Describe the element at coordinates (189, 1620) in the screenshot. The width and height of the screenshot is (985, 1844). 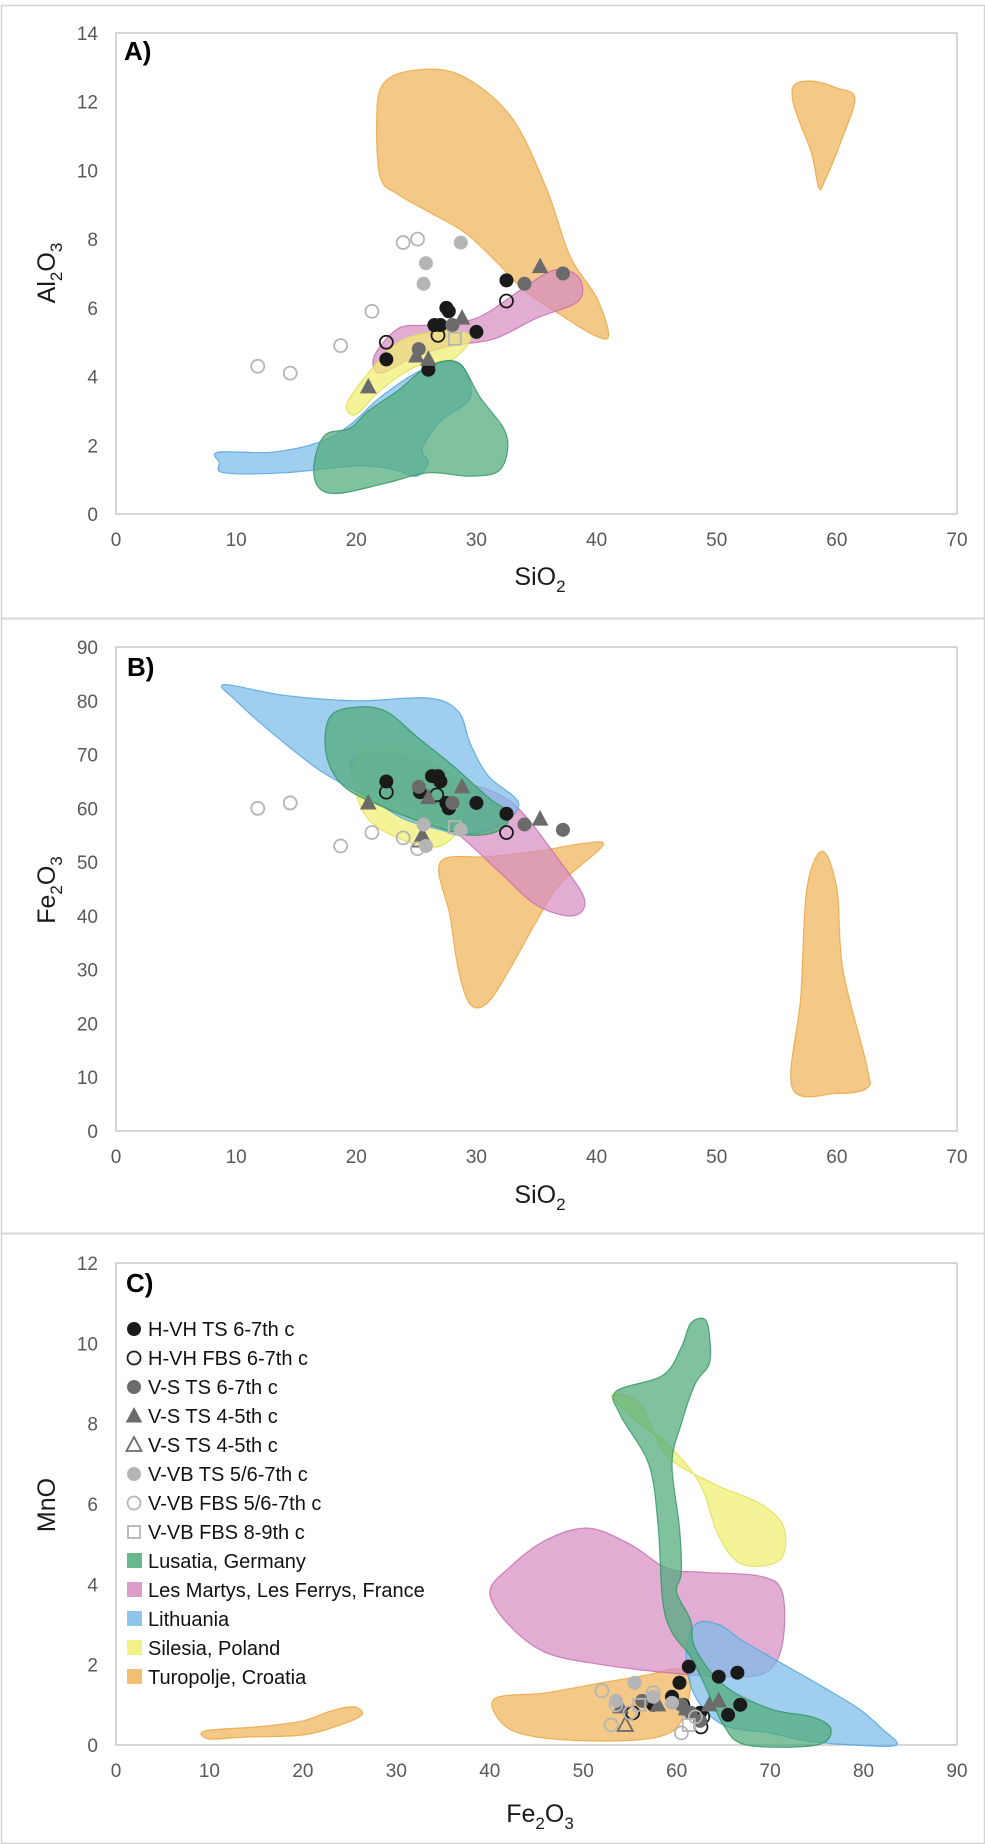
I see `legend-label: Lithuania` at that location.